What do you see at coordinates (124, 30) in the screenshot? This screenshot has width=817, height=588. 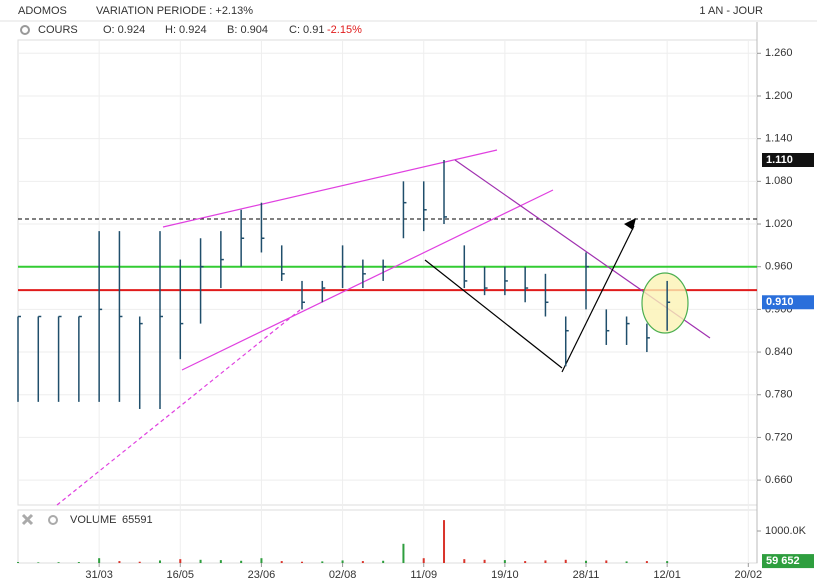 I see `legend-open: O: 0.924` at bounding box center [124, 30].